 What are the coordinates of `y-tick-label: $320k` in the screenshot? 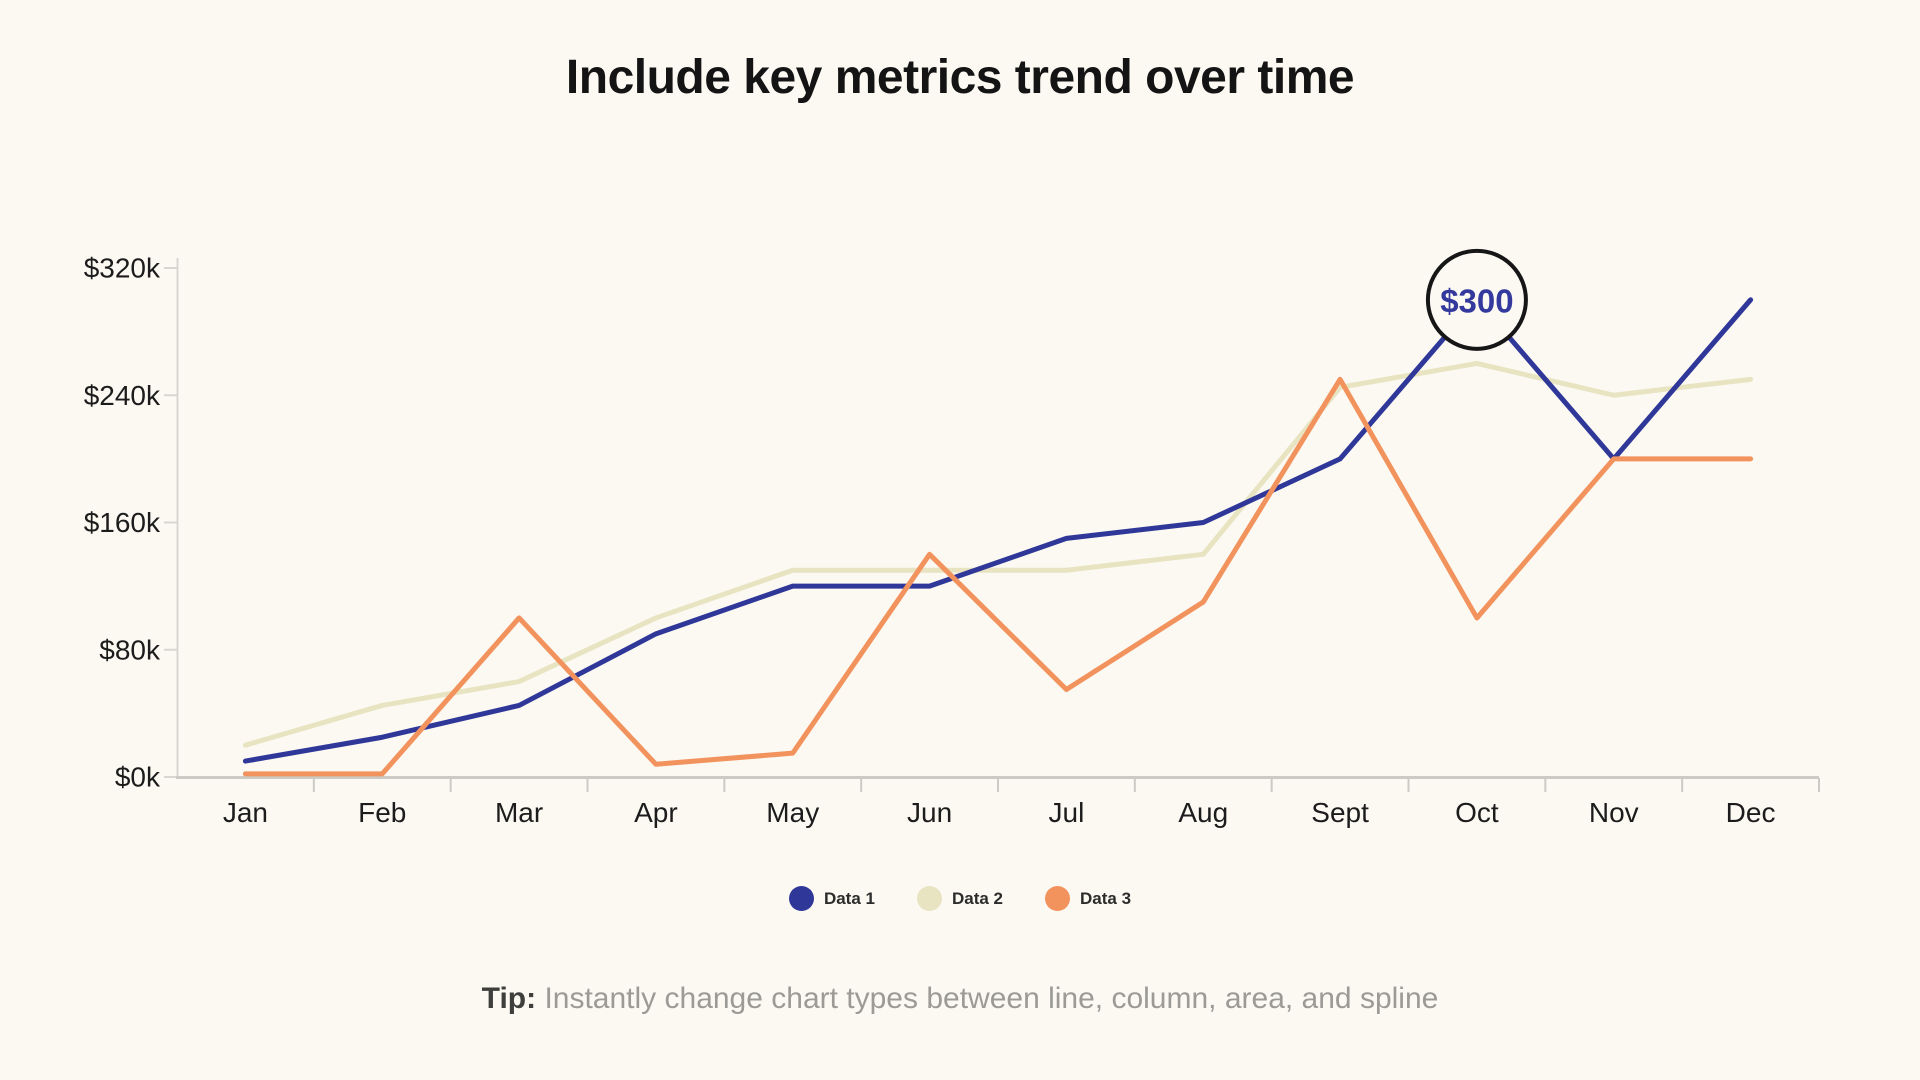 It's located at (122, 268).